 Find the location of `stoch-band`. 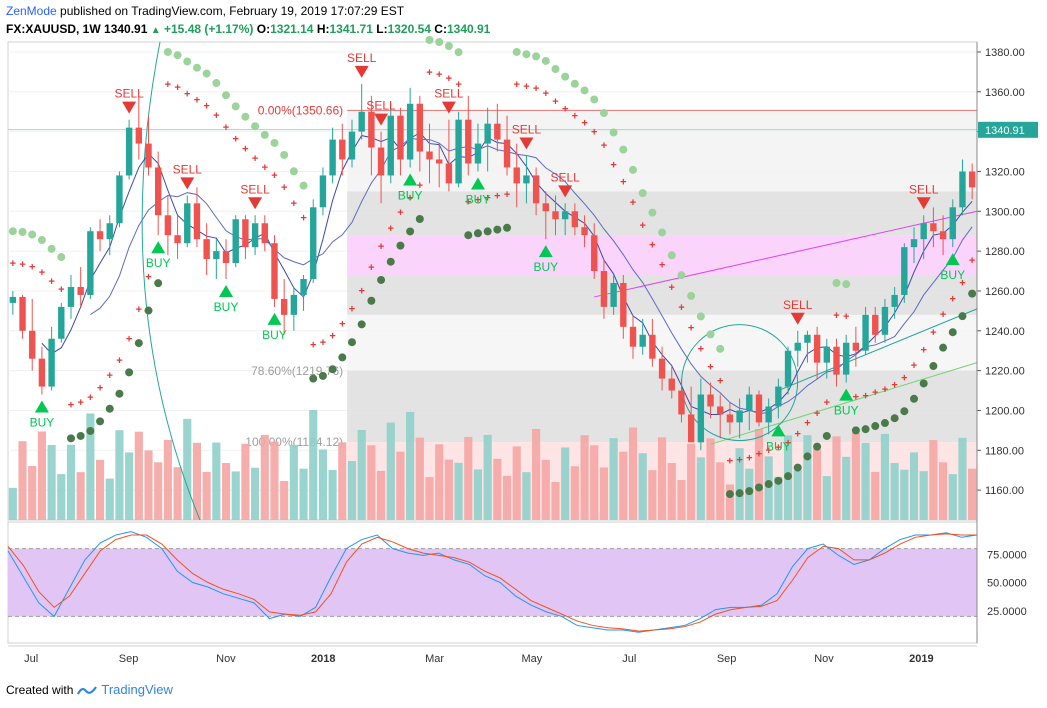

stoch-band is located at coordinates (492, 582).